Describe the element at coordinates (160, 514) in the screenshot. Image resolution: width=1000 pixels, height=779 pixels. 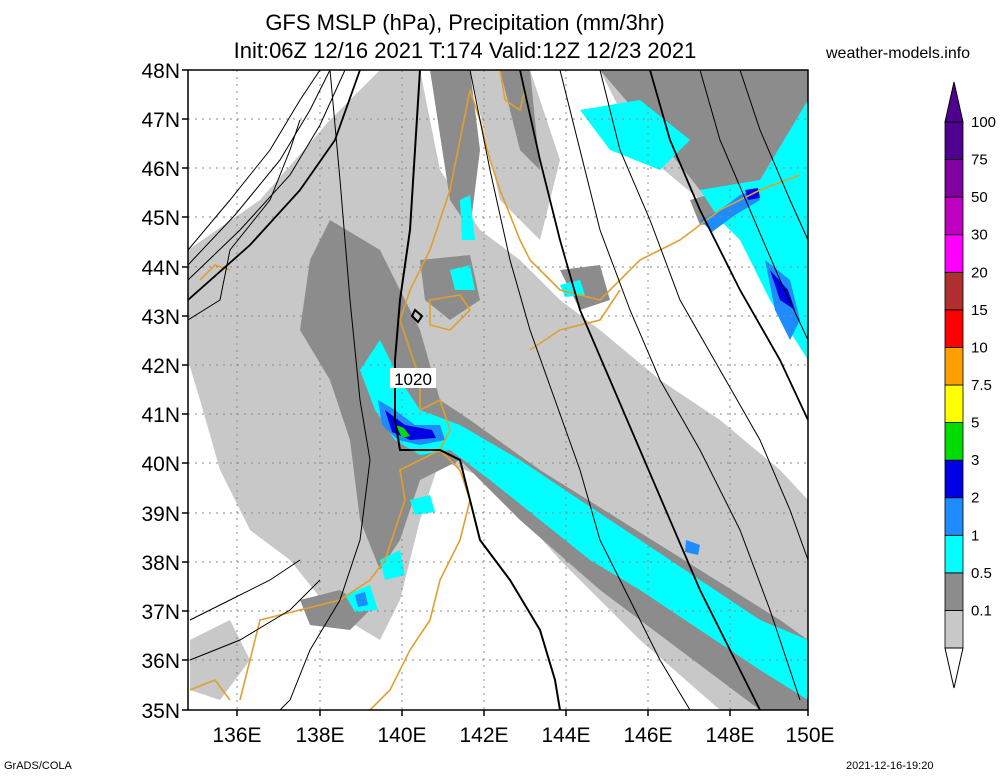
I see `lat-label: 39N` at that location.